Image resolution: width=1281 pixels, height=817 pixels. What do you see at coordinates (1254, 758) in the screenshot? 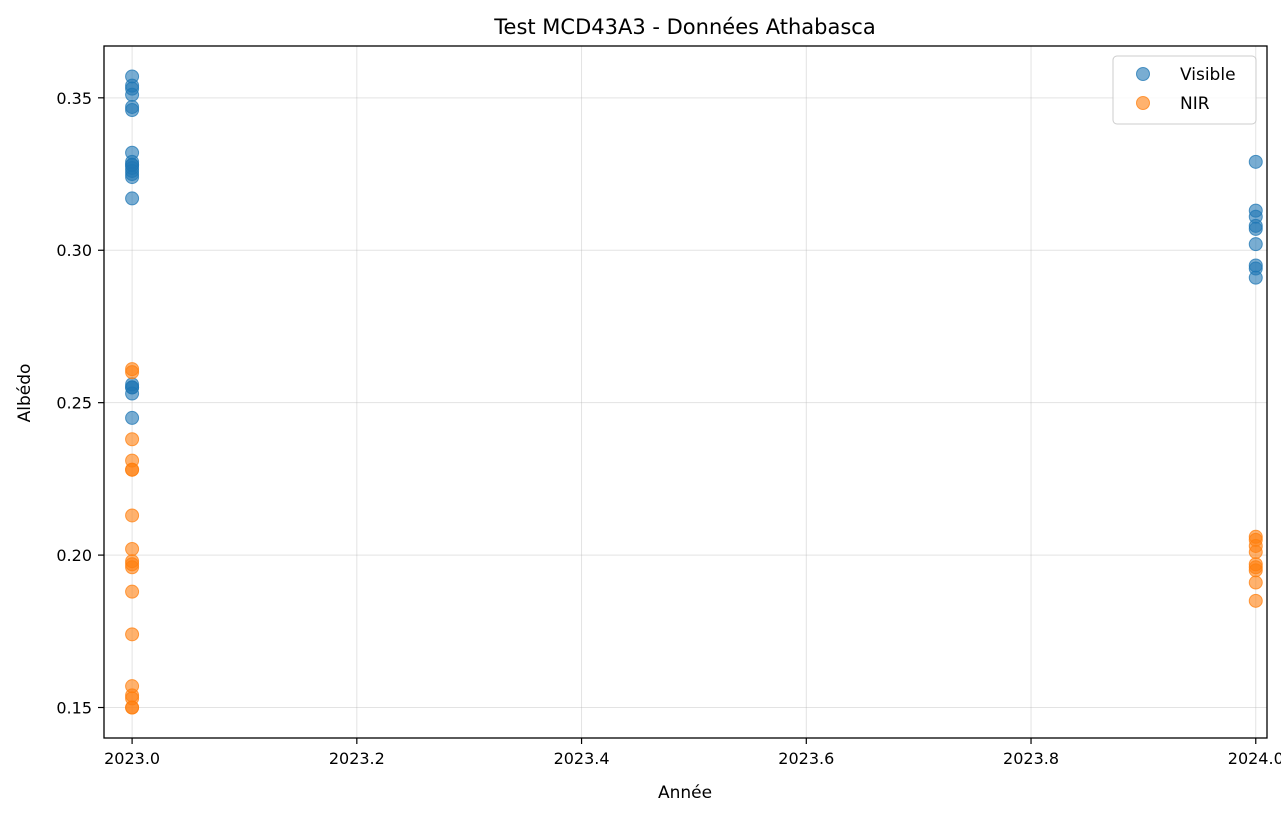
I see `x-tick-label: 2024.0` at bounding box center [1254, 758].